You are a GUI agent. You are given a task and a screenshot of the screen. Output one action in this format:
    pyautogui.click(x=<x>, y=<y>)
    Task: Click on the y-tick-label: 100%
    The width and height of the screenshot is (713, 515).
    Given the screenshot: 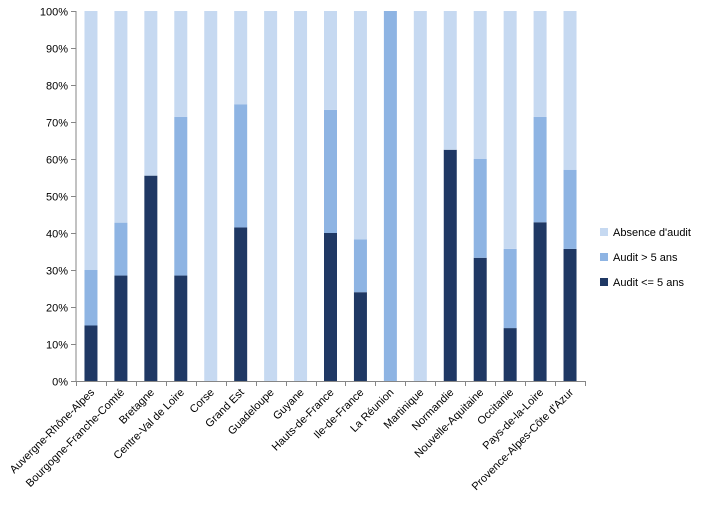 What is the action you would take?
    pyautogui.click(x=54, y=13)
    